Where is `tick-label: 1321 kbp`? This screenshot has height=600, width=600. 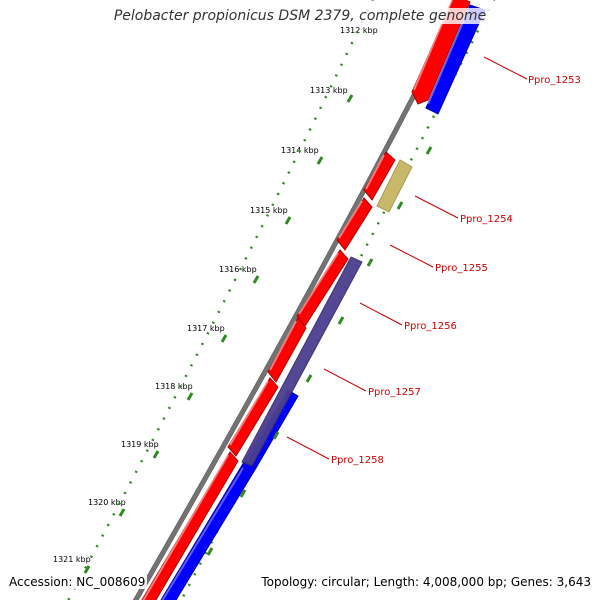
tick-label: 1321 kbp is located at coordinates (72, 559).